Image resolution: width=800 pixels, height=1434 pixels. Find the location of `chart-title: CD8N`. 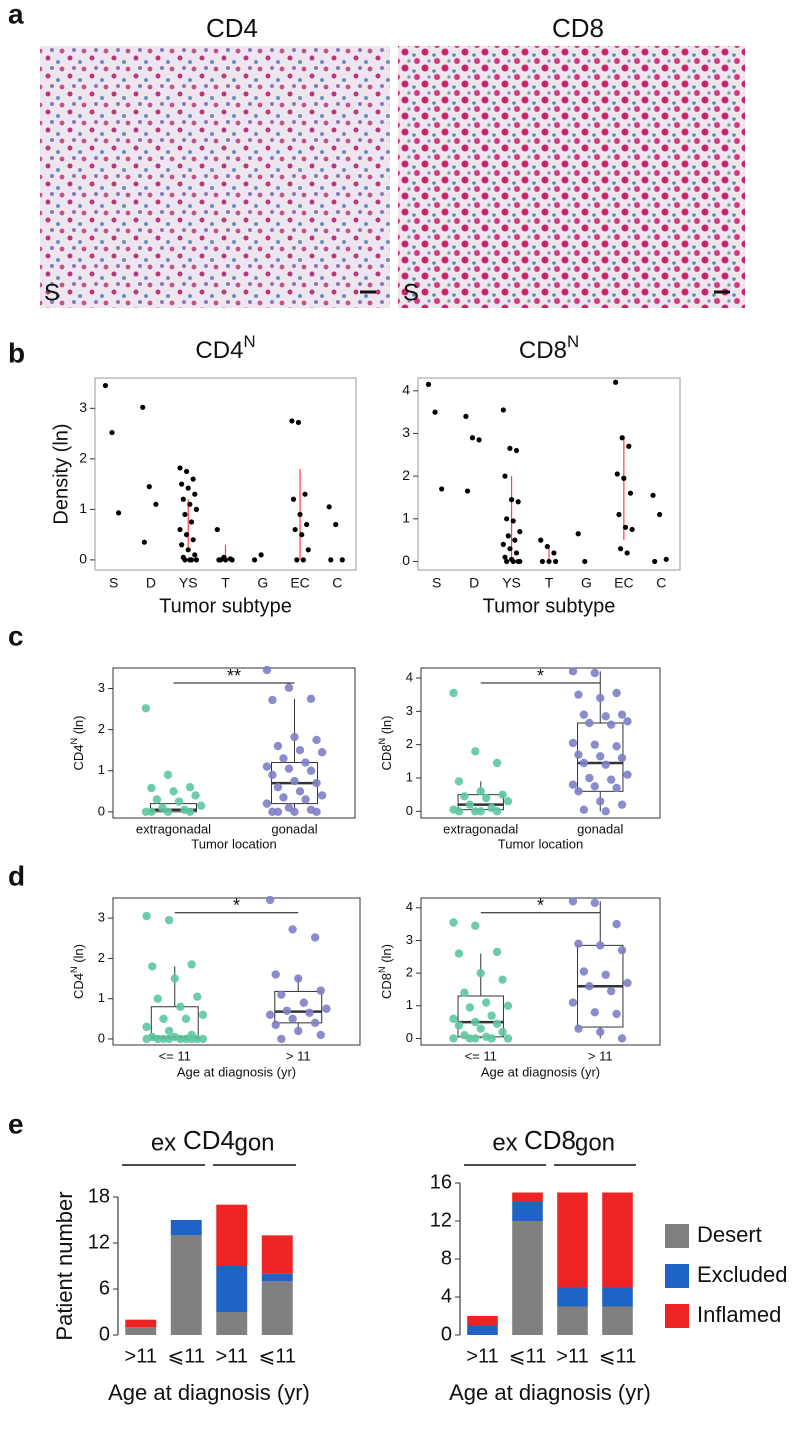

chart-title: CD8N is located at coordinates (549, 348).